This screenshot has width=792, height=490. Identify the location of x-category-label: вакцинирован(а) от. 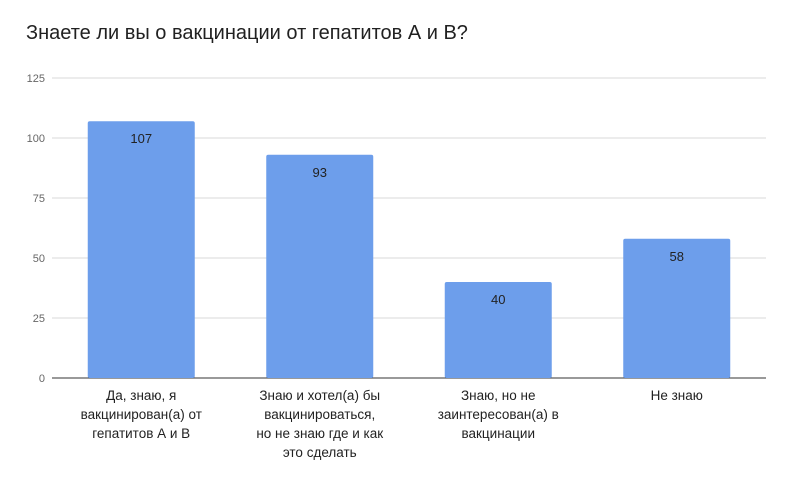
(141, 414).